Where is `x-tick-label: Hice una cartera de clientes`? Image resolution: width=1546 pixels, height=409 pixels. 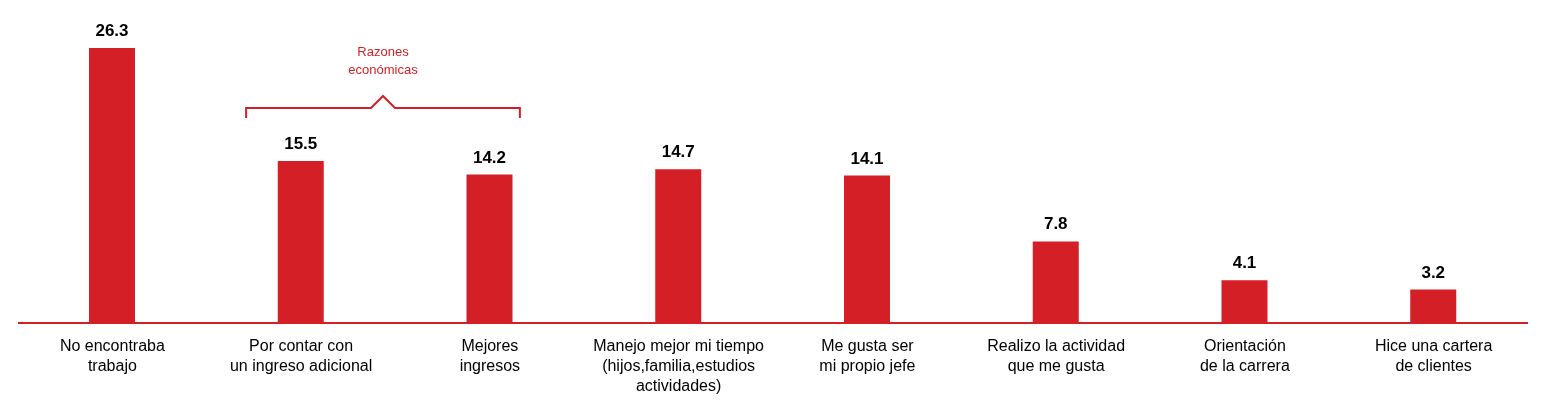 x-tick-label: Hice una cartera de clientes is located at coordinates (1433, 355).